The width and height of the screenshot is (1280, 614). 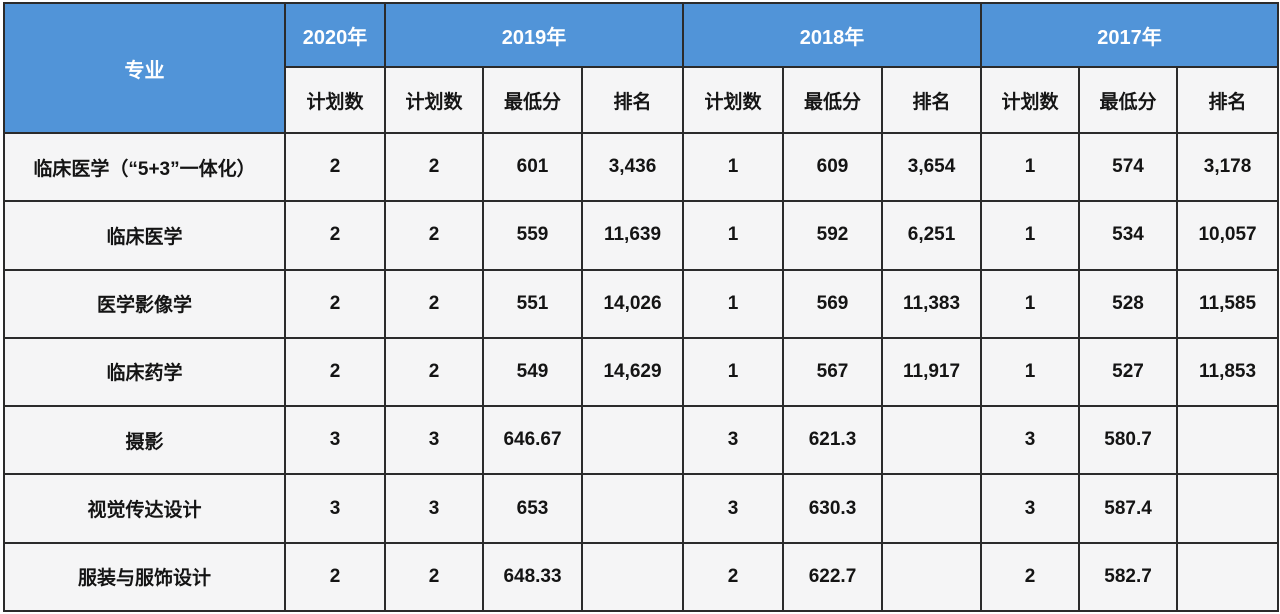 I want to click on cell-2019-rank: 3,436, so click(x=632, y=167).